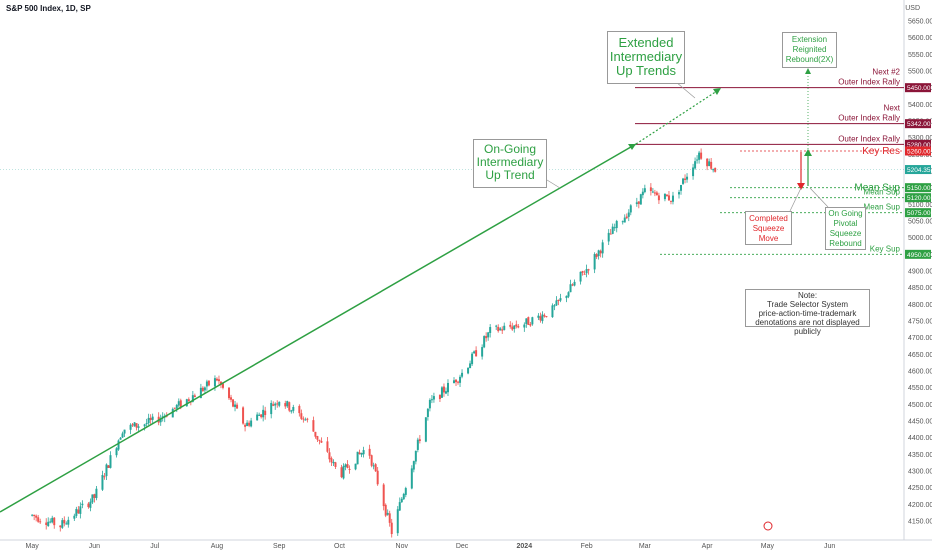 This screenshot has height=550, width=932. Describe the element at coordinates (920, 55) in the screenshot. I see `y-tick-label: 5550.00` at that location.